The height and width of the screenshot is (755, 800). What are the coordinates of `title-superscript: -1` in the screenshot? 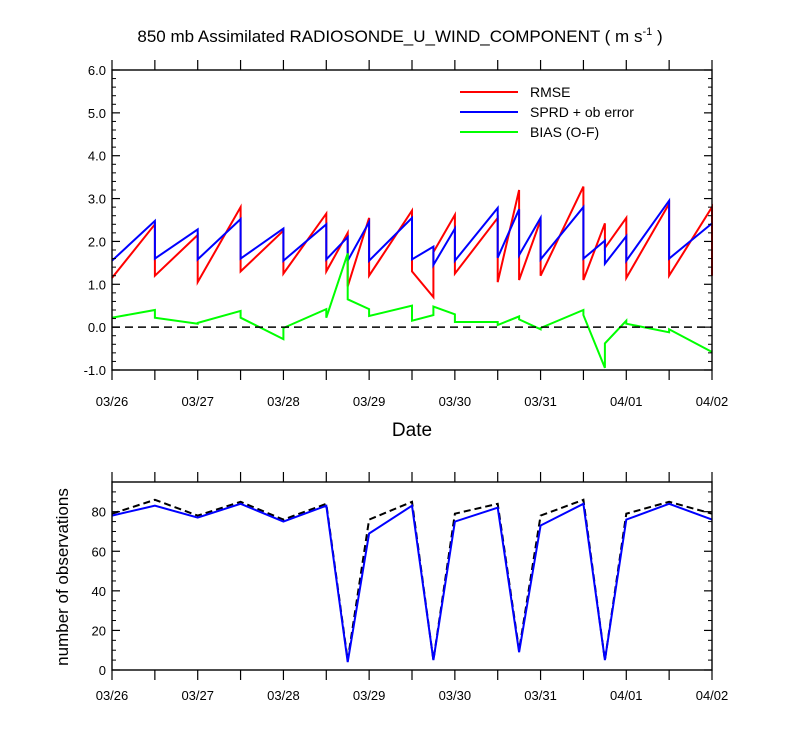 It's located at (647, 32).